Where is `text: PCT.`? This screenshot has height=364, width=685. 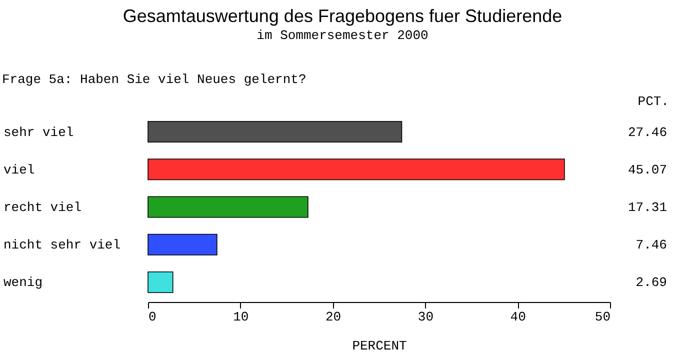
text: PCT. is located at coordinates (653, 101).